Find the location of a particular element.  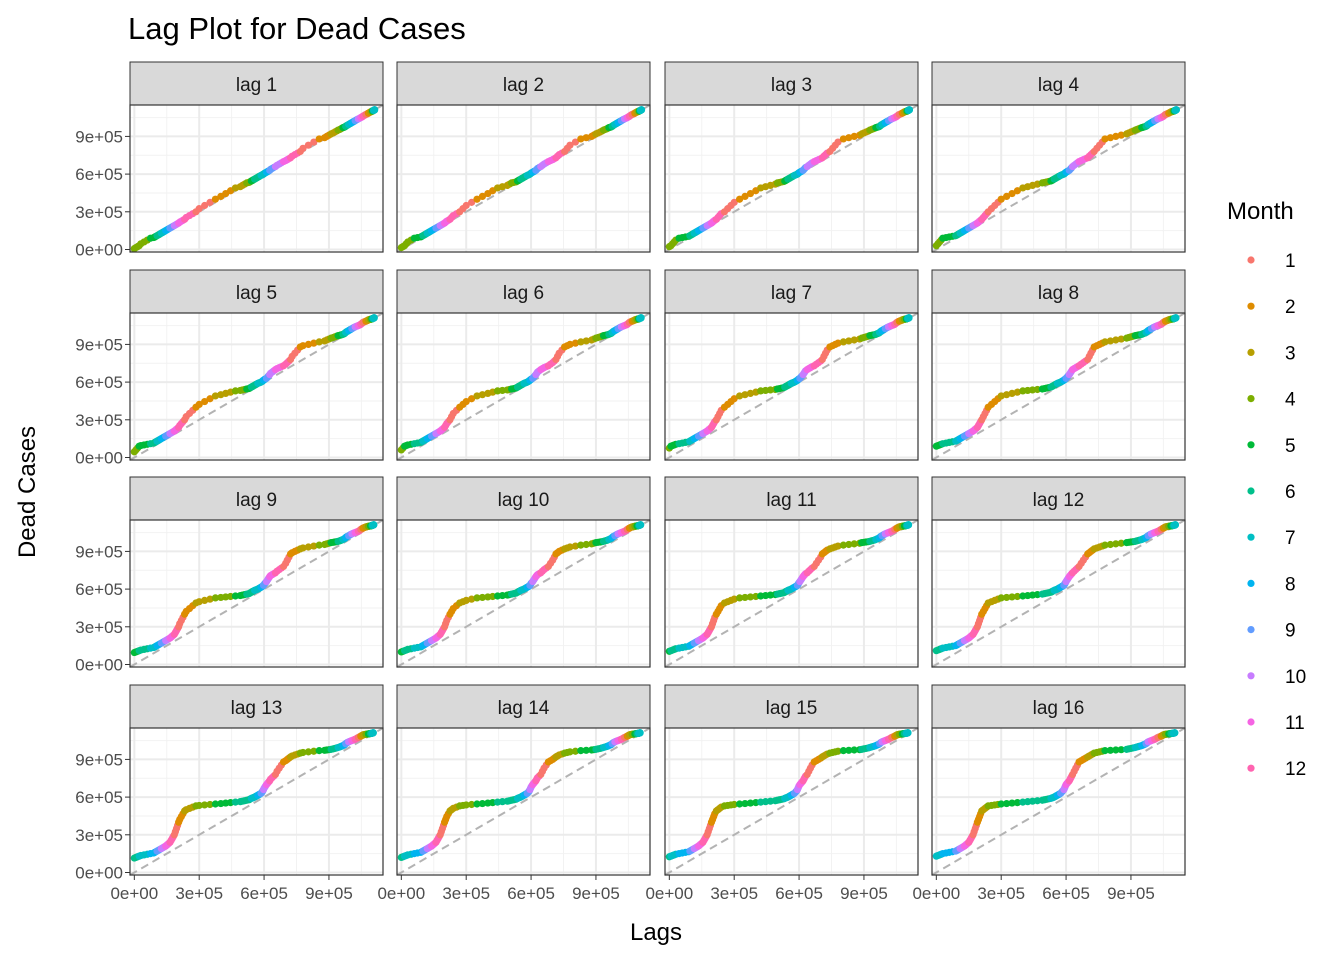

facet-label: lag 8 is located at coordinates (1058, 293).